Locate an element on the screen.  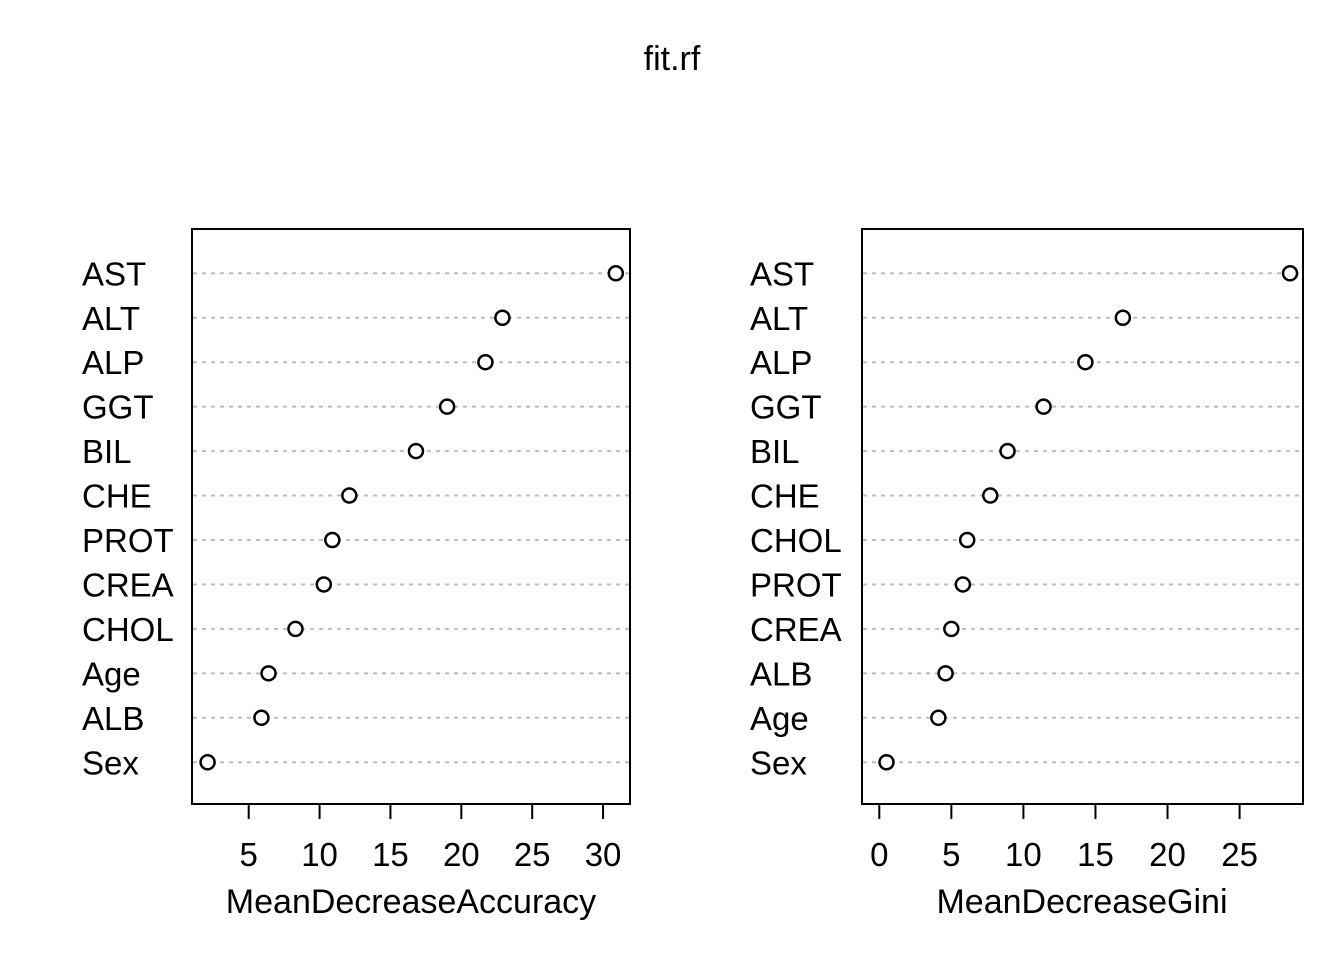
x-axis-title-accuracy: MeanDecreaseAccuracy is located at coordinates (411, 902).